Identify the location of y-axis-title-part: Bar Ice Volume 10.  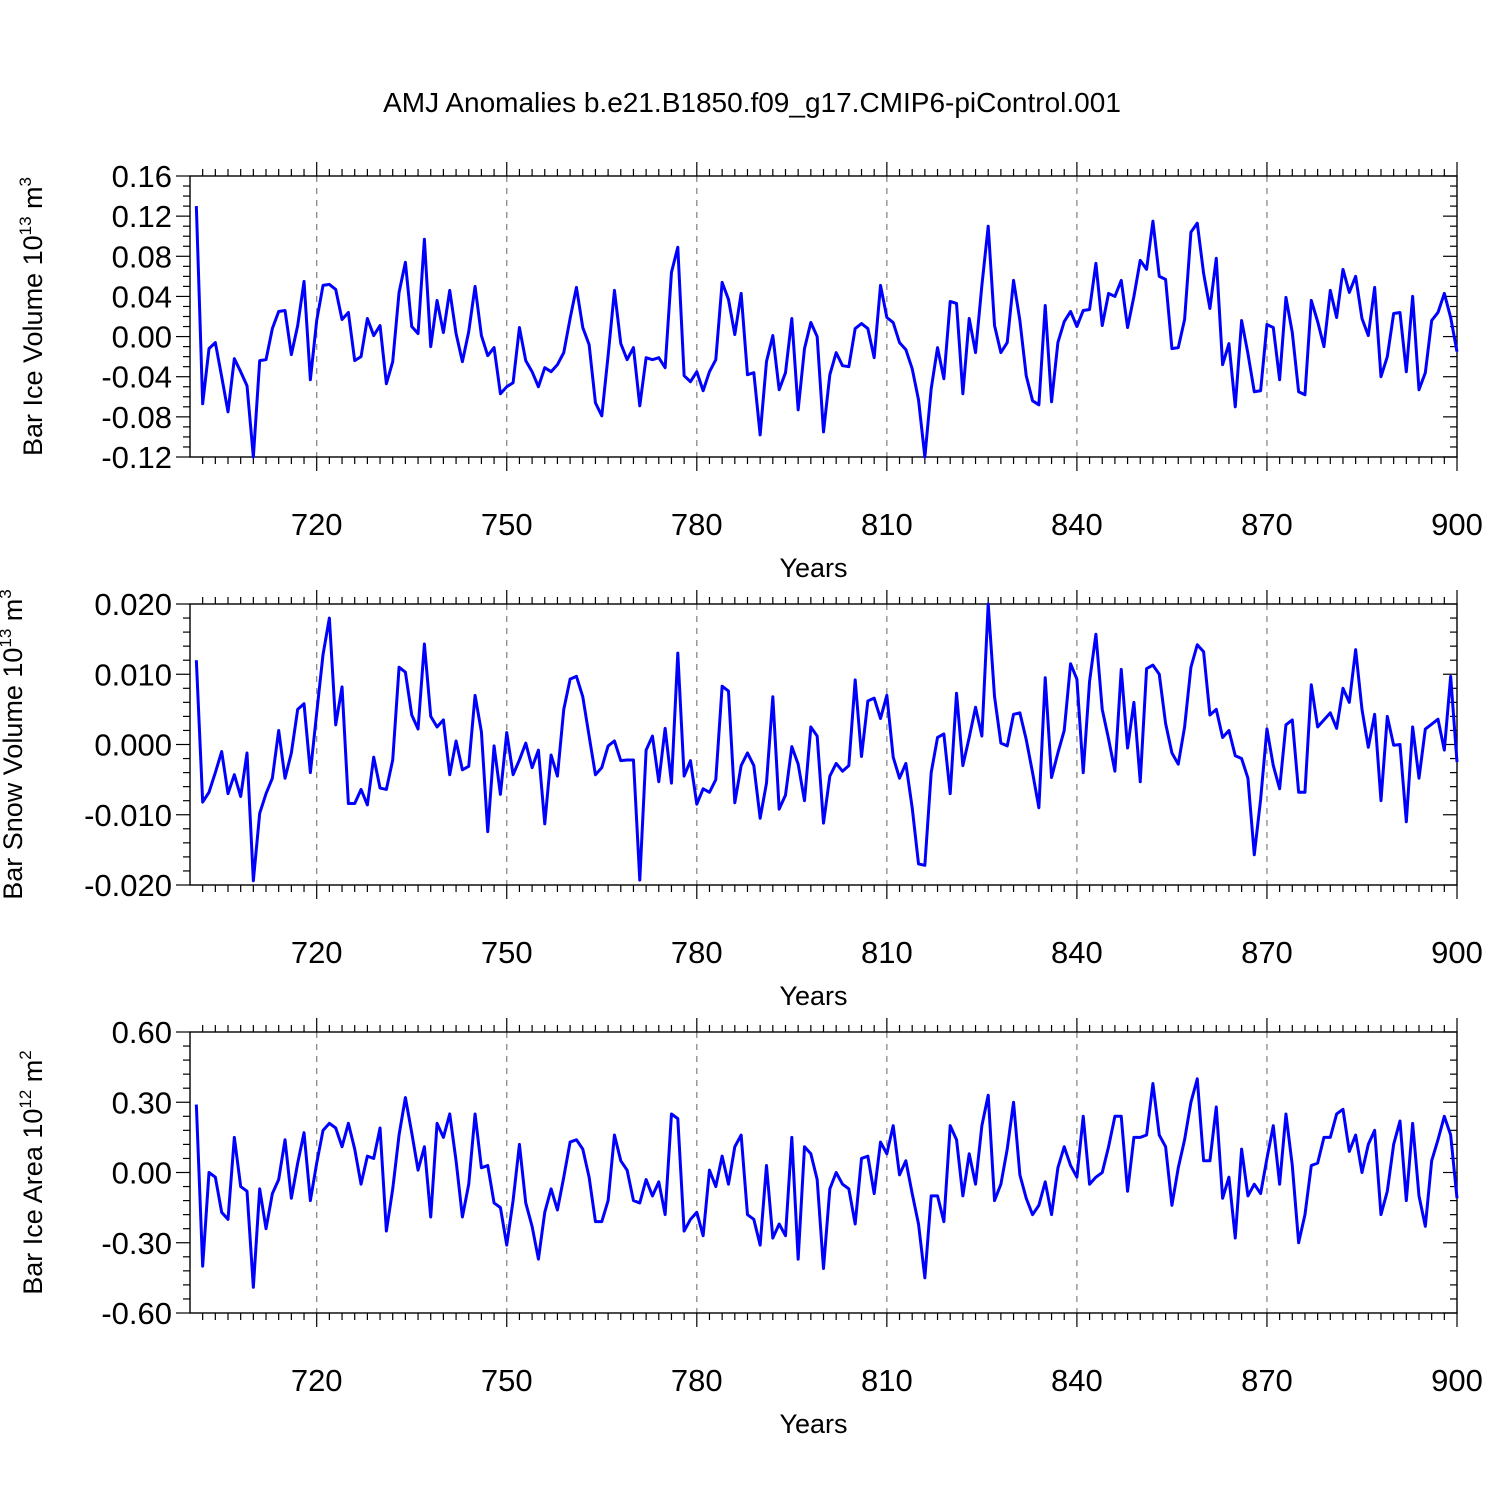
(33, 345).